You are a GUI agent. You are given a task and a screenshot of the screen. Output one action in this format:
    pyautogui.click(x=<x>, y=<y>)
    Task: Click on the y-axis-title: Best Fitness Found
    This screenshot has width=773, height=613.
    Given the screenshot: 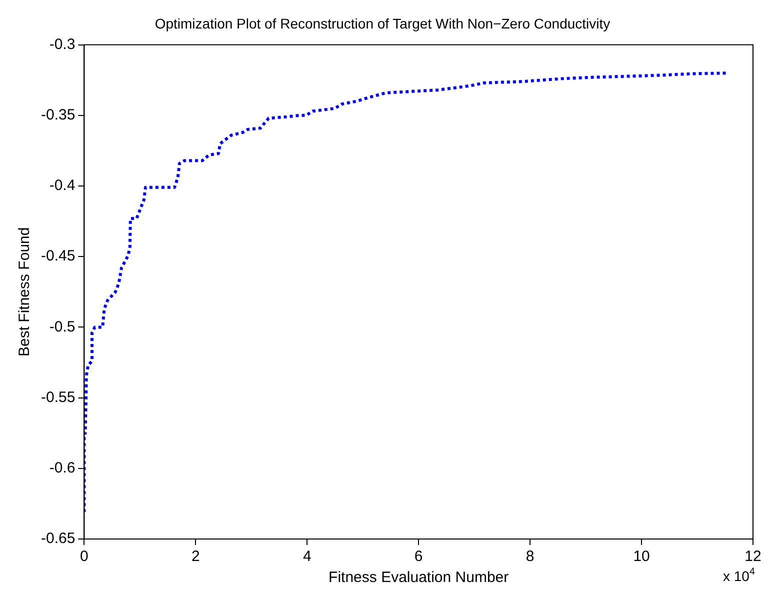 What is the action you would take?
    pyautogui.click(x=25, y=292)
    